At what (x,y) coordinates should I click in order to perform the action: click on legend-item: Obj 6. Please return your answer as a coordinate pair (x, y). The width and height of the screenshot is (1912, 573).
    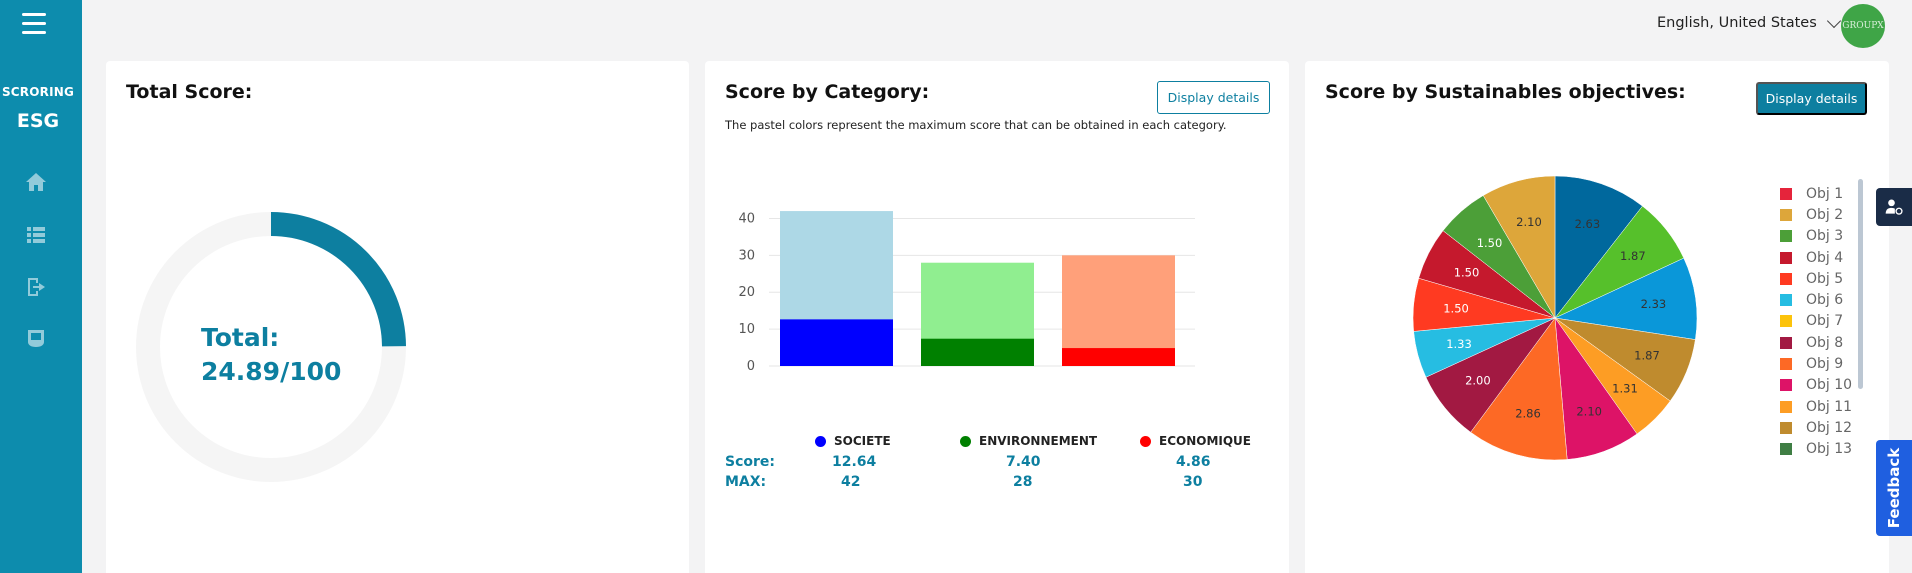
    Looking at the image, I should click on (1820, 299).